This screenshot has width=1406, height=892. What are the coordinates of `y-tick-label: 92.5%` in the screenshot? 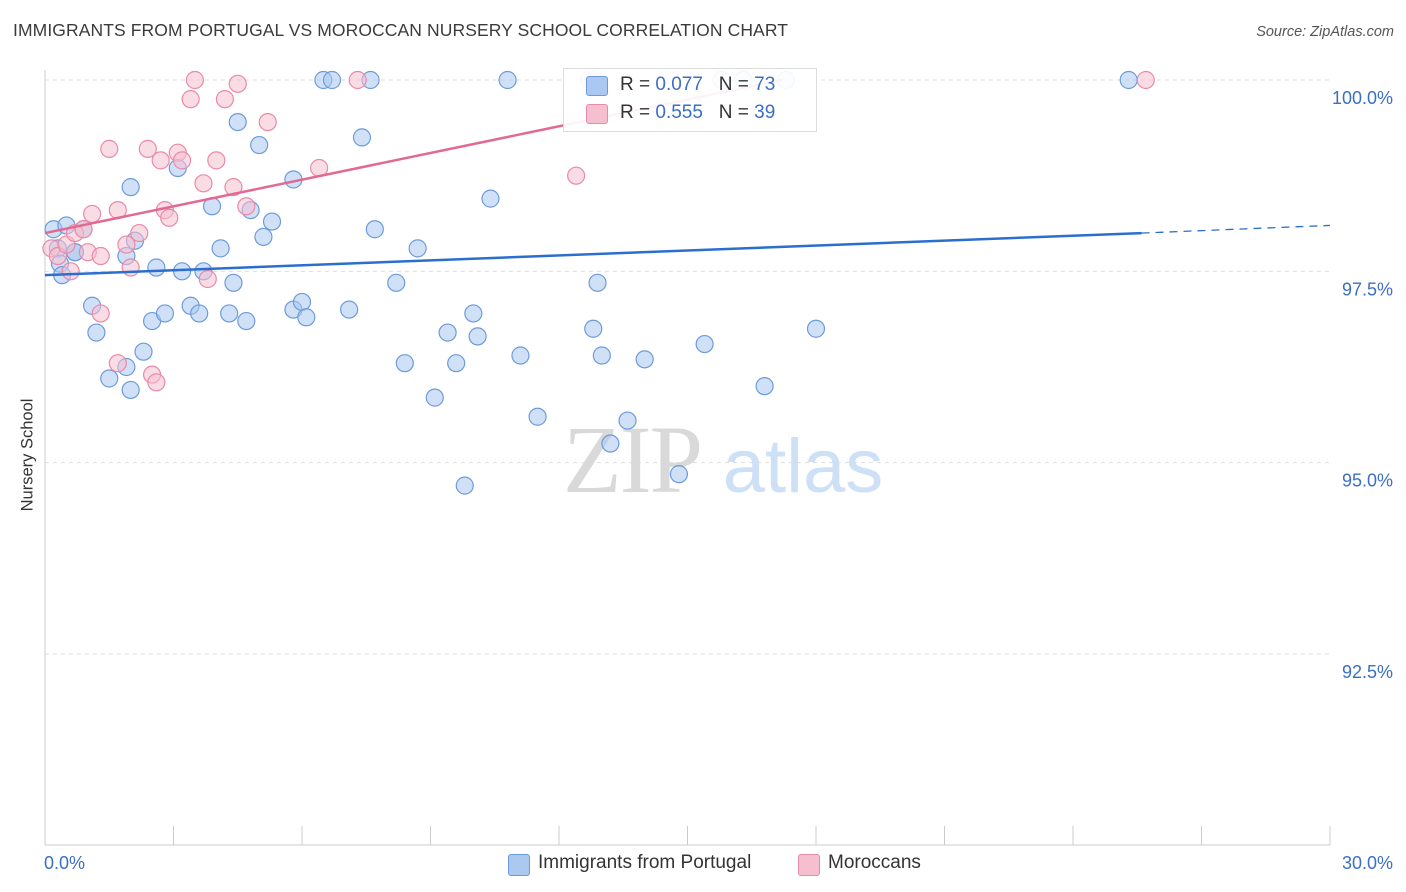 It's located at (1367, 672).